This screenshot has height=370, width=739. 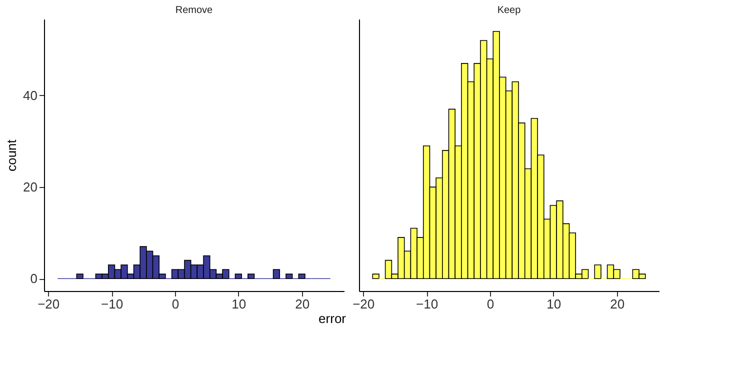 What do you see at coordinates (34, 278) in the screenshot?
I see `y-tick-label: 0` at bounding box center [34, 278].